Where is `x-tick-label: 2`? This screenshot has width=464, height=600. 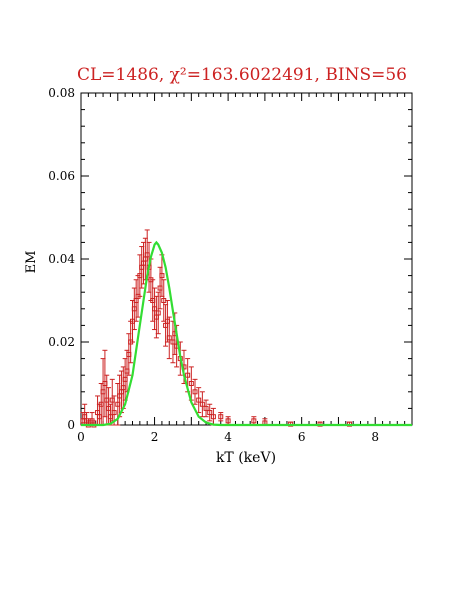
x-tick-label: 2 is located at coordinates (155, 437).